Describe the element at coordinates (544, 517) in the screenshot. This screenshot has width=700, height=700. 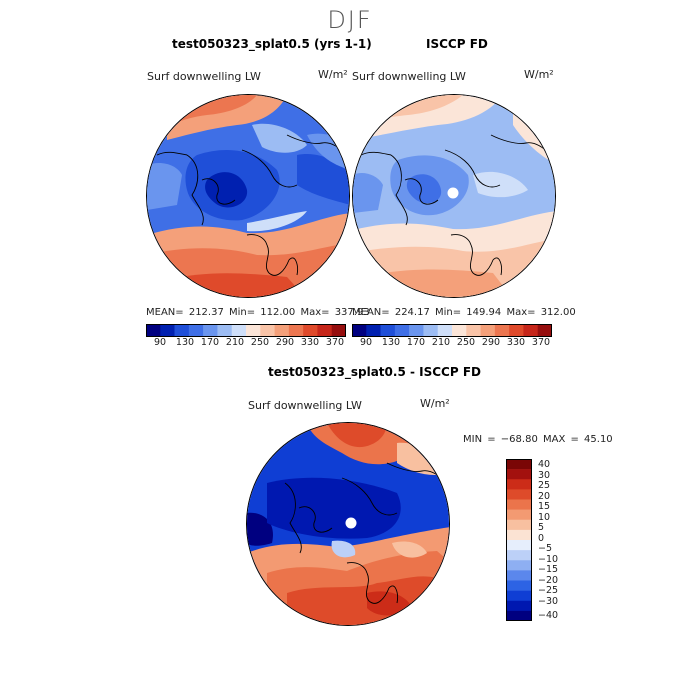
I see `cb3-tick: 10` at that location.